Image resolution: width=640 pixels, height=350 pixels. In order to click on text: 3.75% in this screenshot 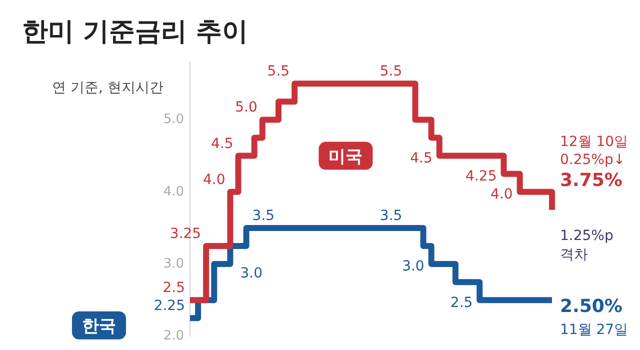, I will do `click(591, 180)`.